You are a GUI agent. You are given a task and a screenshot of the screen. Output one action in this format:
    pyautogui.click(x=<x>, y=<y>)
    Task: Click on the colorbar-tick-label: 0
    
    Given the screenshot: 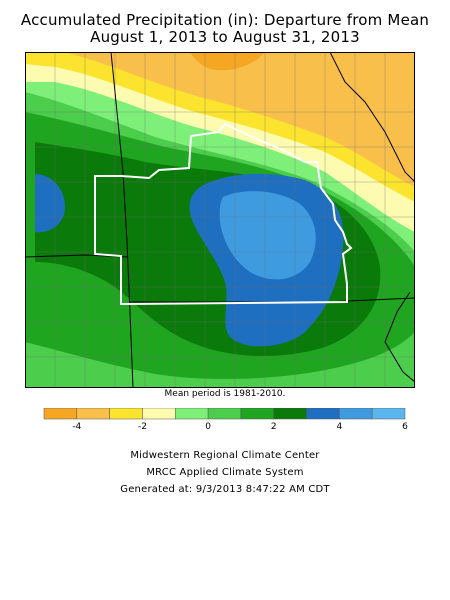 What is the action you would take?
    pyautogui.click(x=208, y=427)
    